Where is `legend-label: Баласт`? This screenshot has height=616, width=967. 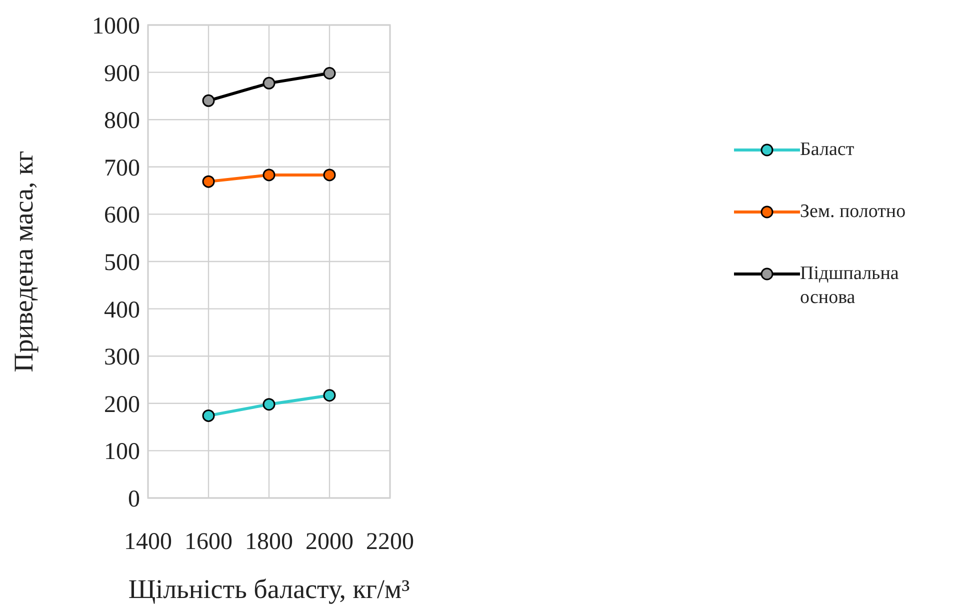 legend-label: Баласт is located at coordinates (828, 150).